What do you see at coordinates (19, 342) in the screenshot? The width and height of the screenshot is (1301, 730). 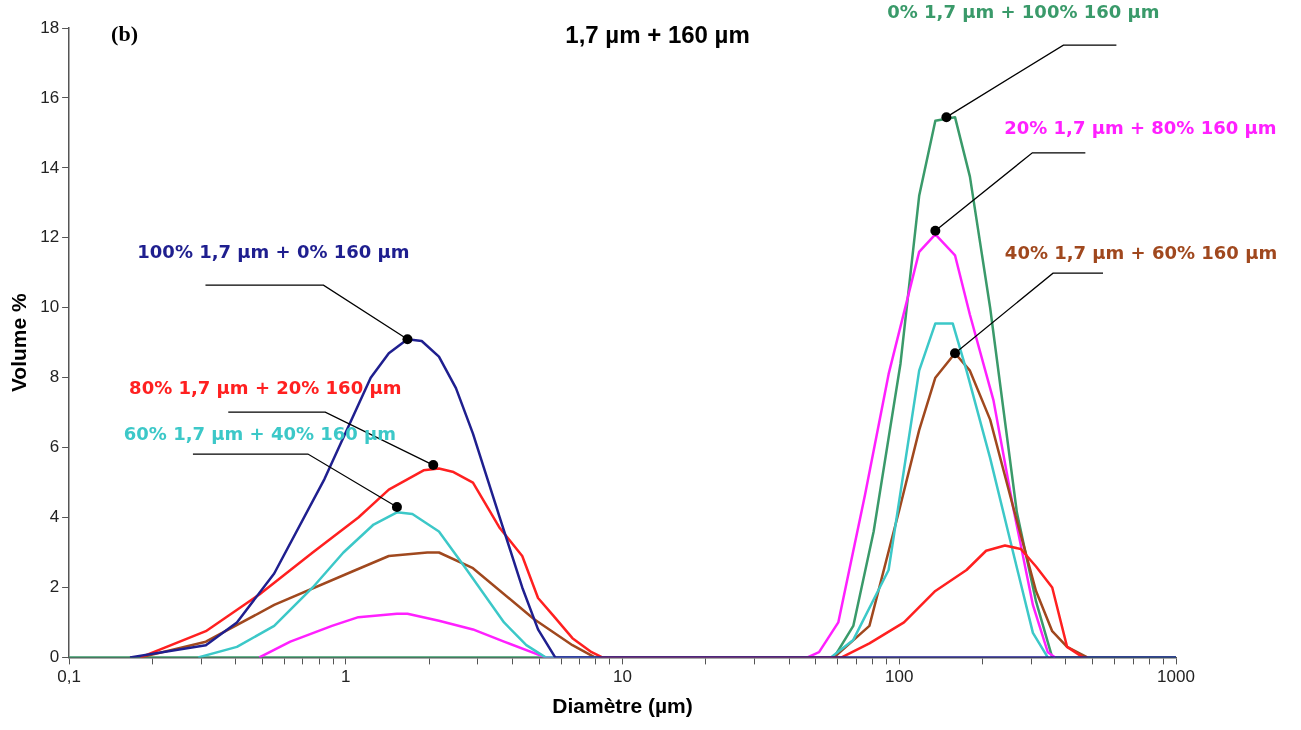 I see `y-axis-title: Volume %` at bounding box center [19, 342].